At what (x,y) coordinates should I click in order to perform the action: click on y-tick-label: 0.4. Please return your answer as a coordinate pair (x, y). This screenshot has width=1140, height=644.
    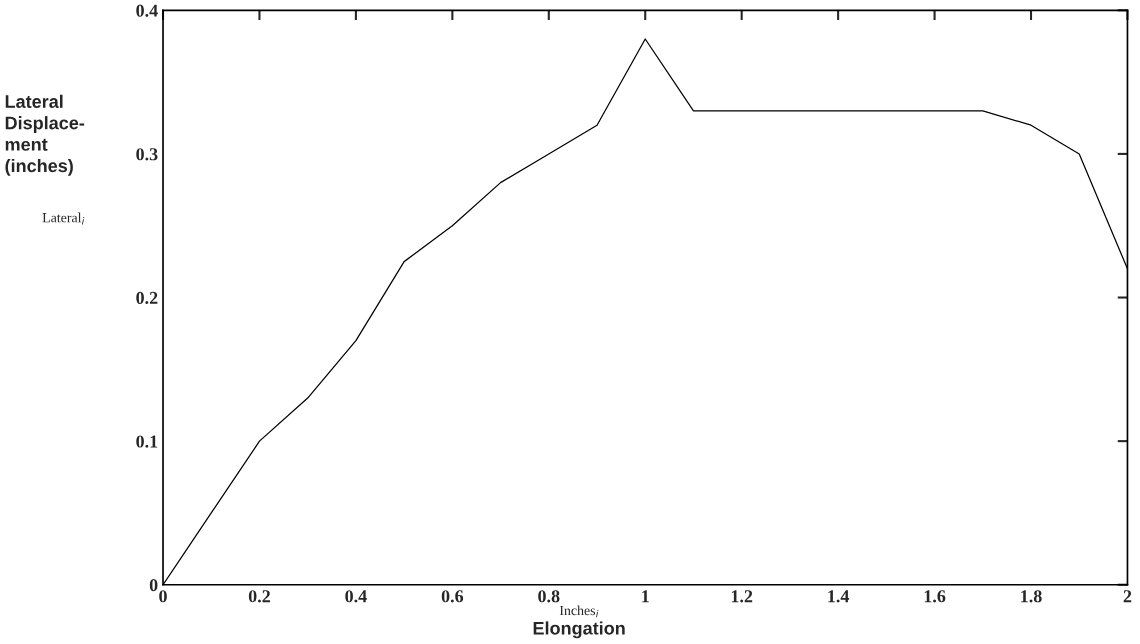
    Looking at the image, I should click on (147, 10).